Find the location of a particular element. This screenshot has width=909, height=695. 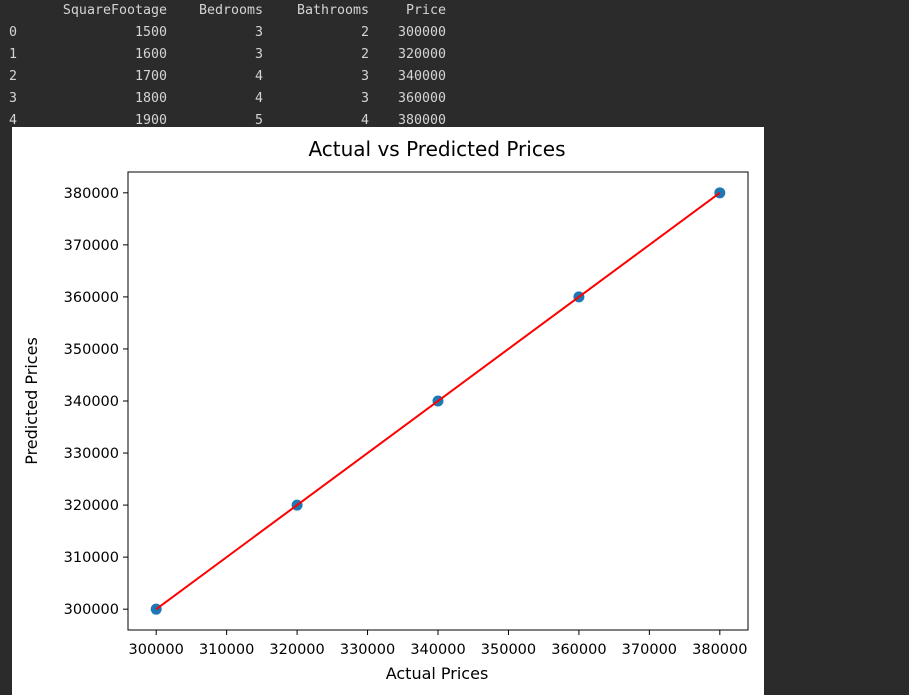

y-tick-label: 380000 is located at coordinates (91, 194).